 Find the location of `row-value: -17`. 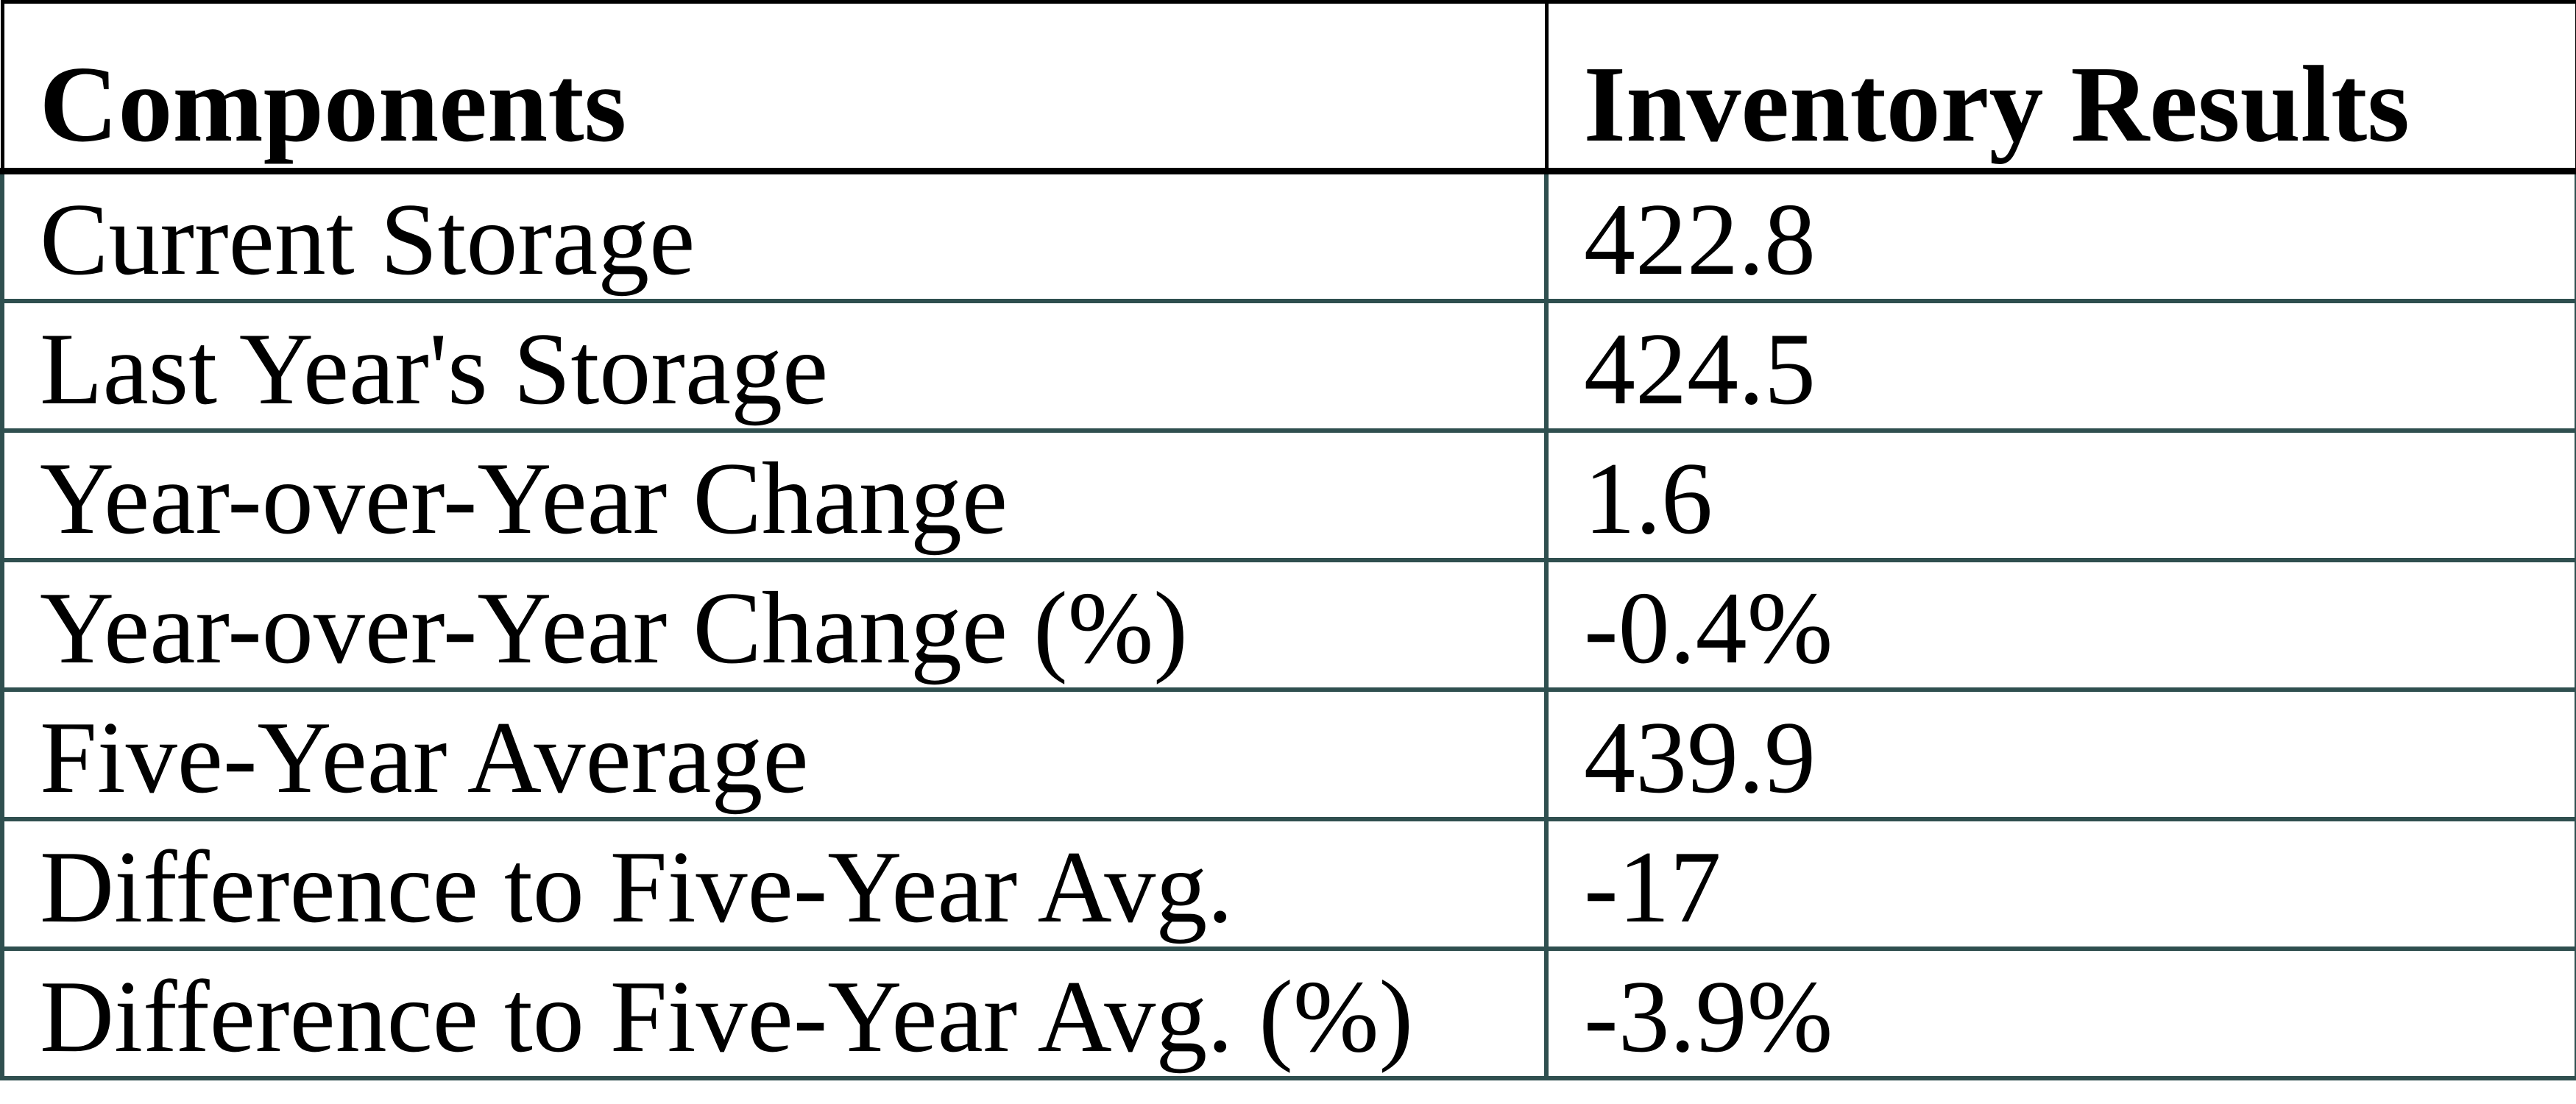

row-value: -17 is located at coordinates (2060, 883).